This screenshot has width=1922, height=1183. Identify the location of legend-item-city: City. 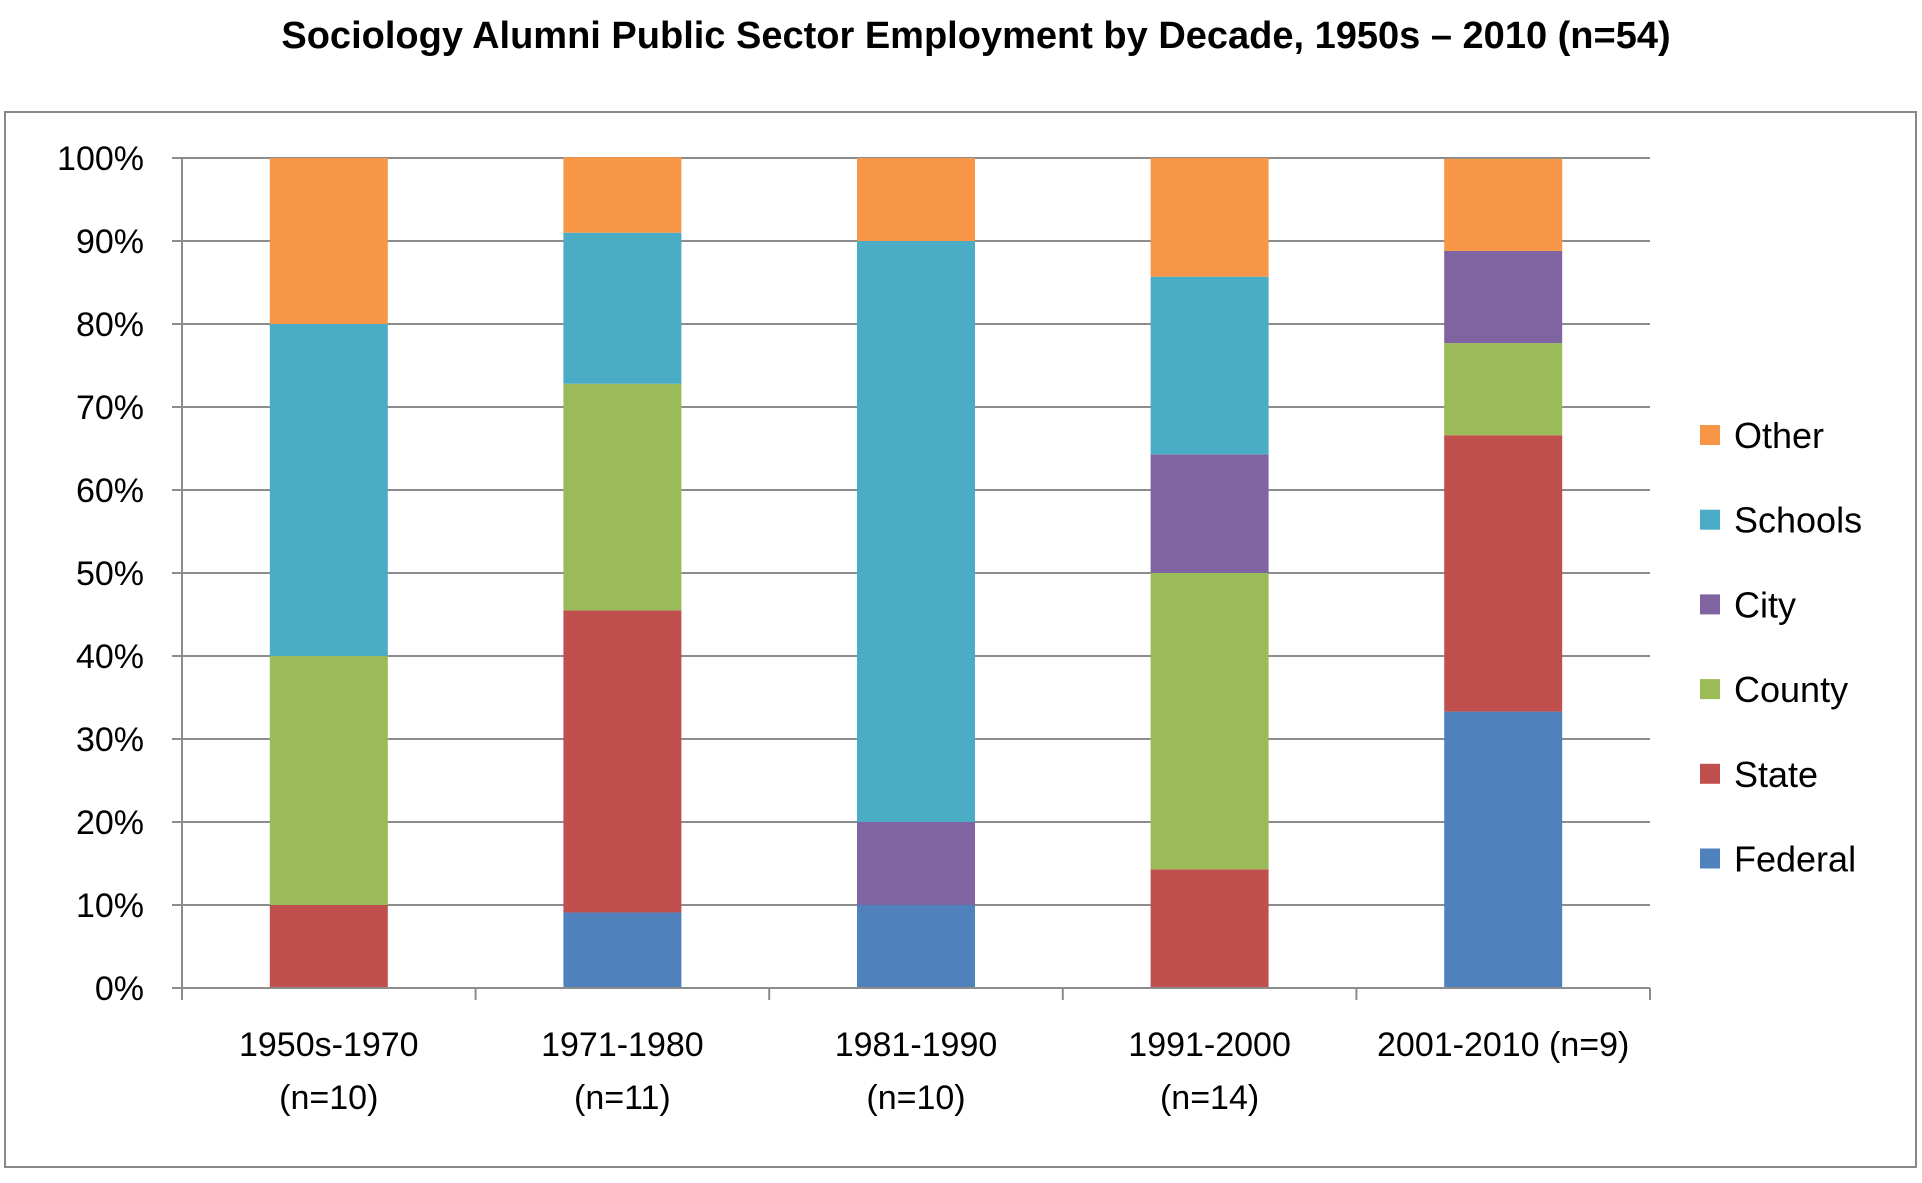
(1748, 604).